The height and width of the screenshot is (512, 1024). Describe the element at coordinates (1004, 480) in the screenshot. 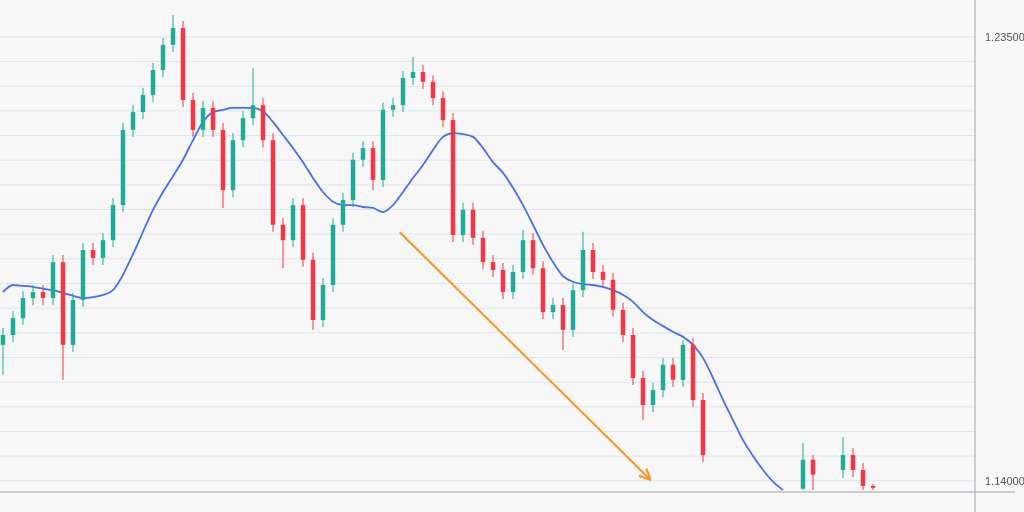

I see `y-tick-label: 1.14000` at that location.